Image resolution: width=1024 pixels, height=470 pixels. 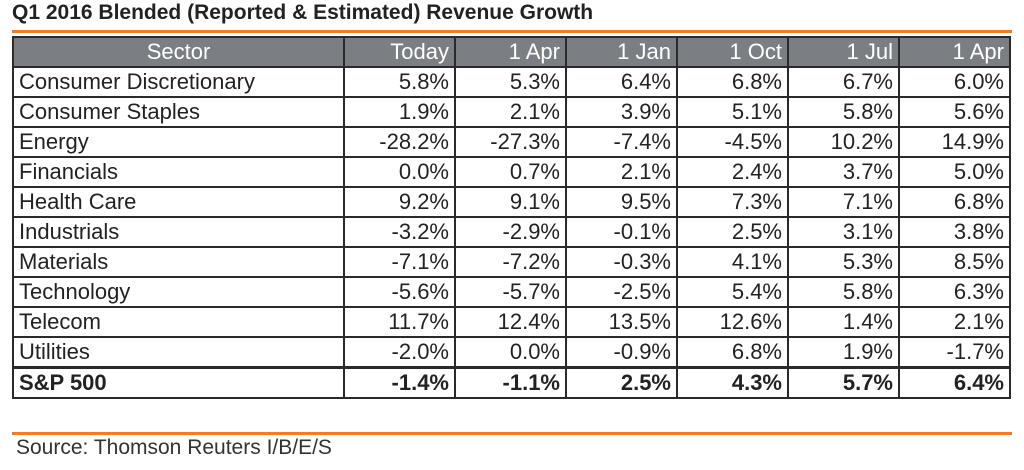 I want to click on sector-cell: Financials, so click(x=178, y=172).